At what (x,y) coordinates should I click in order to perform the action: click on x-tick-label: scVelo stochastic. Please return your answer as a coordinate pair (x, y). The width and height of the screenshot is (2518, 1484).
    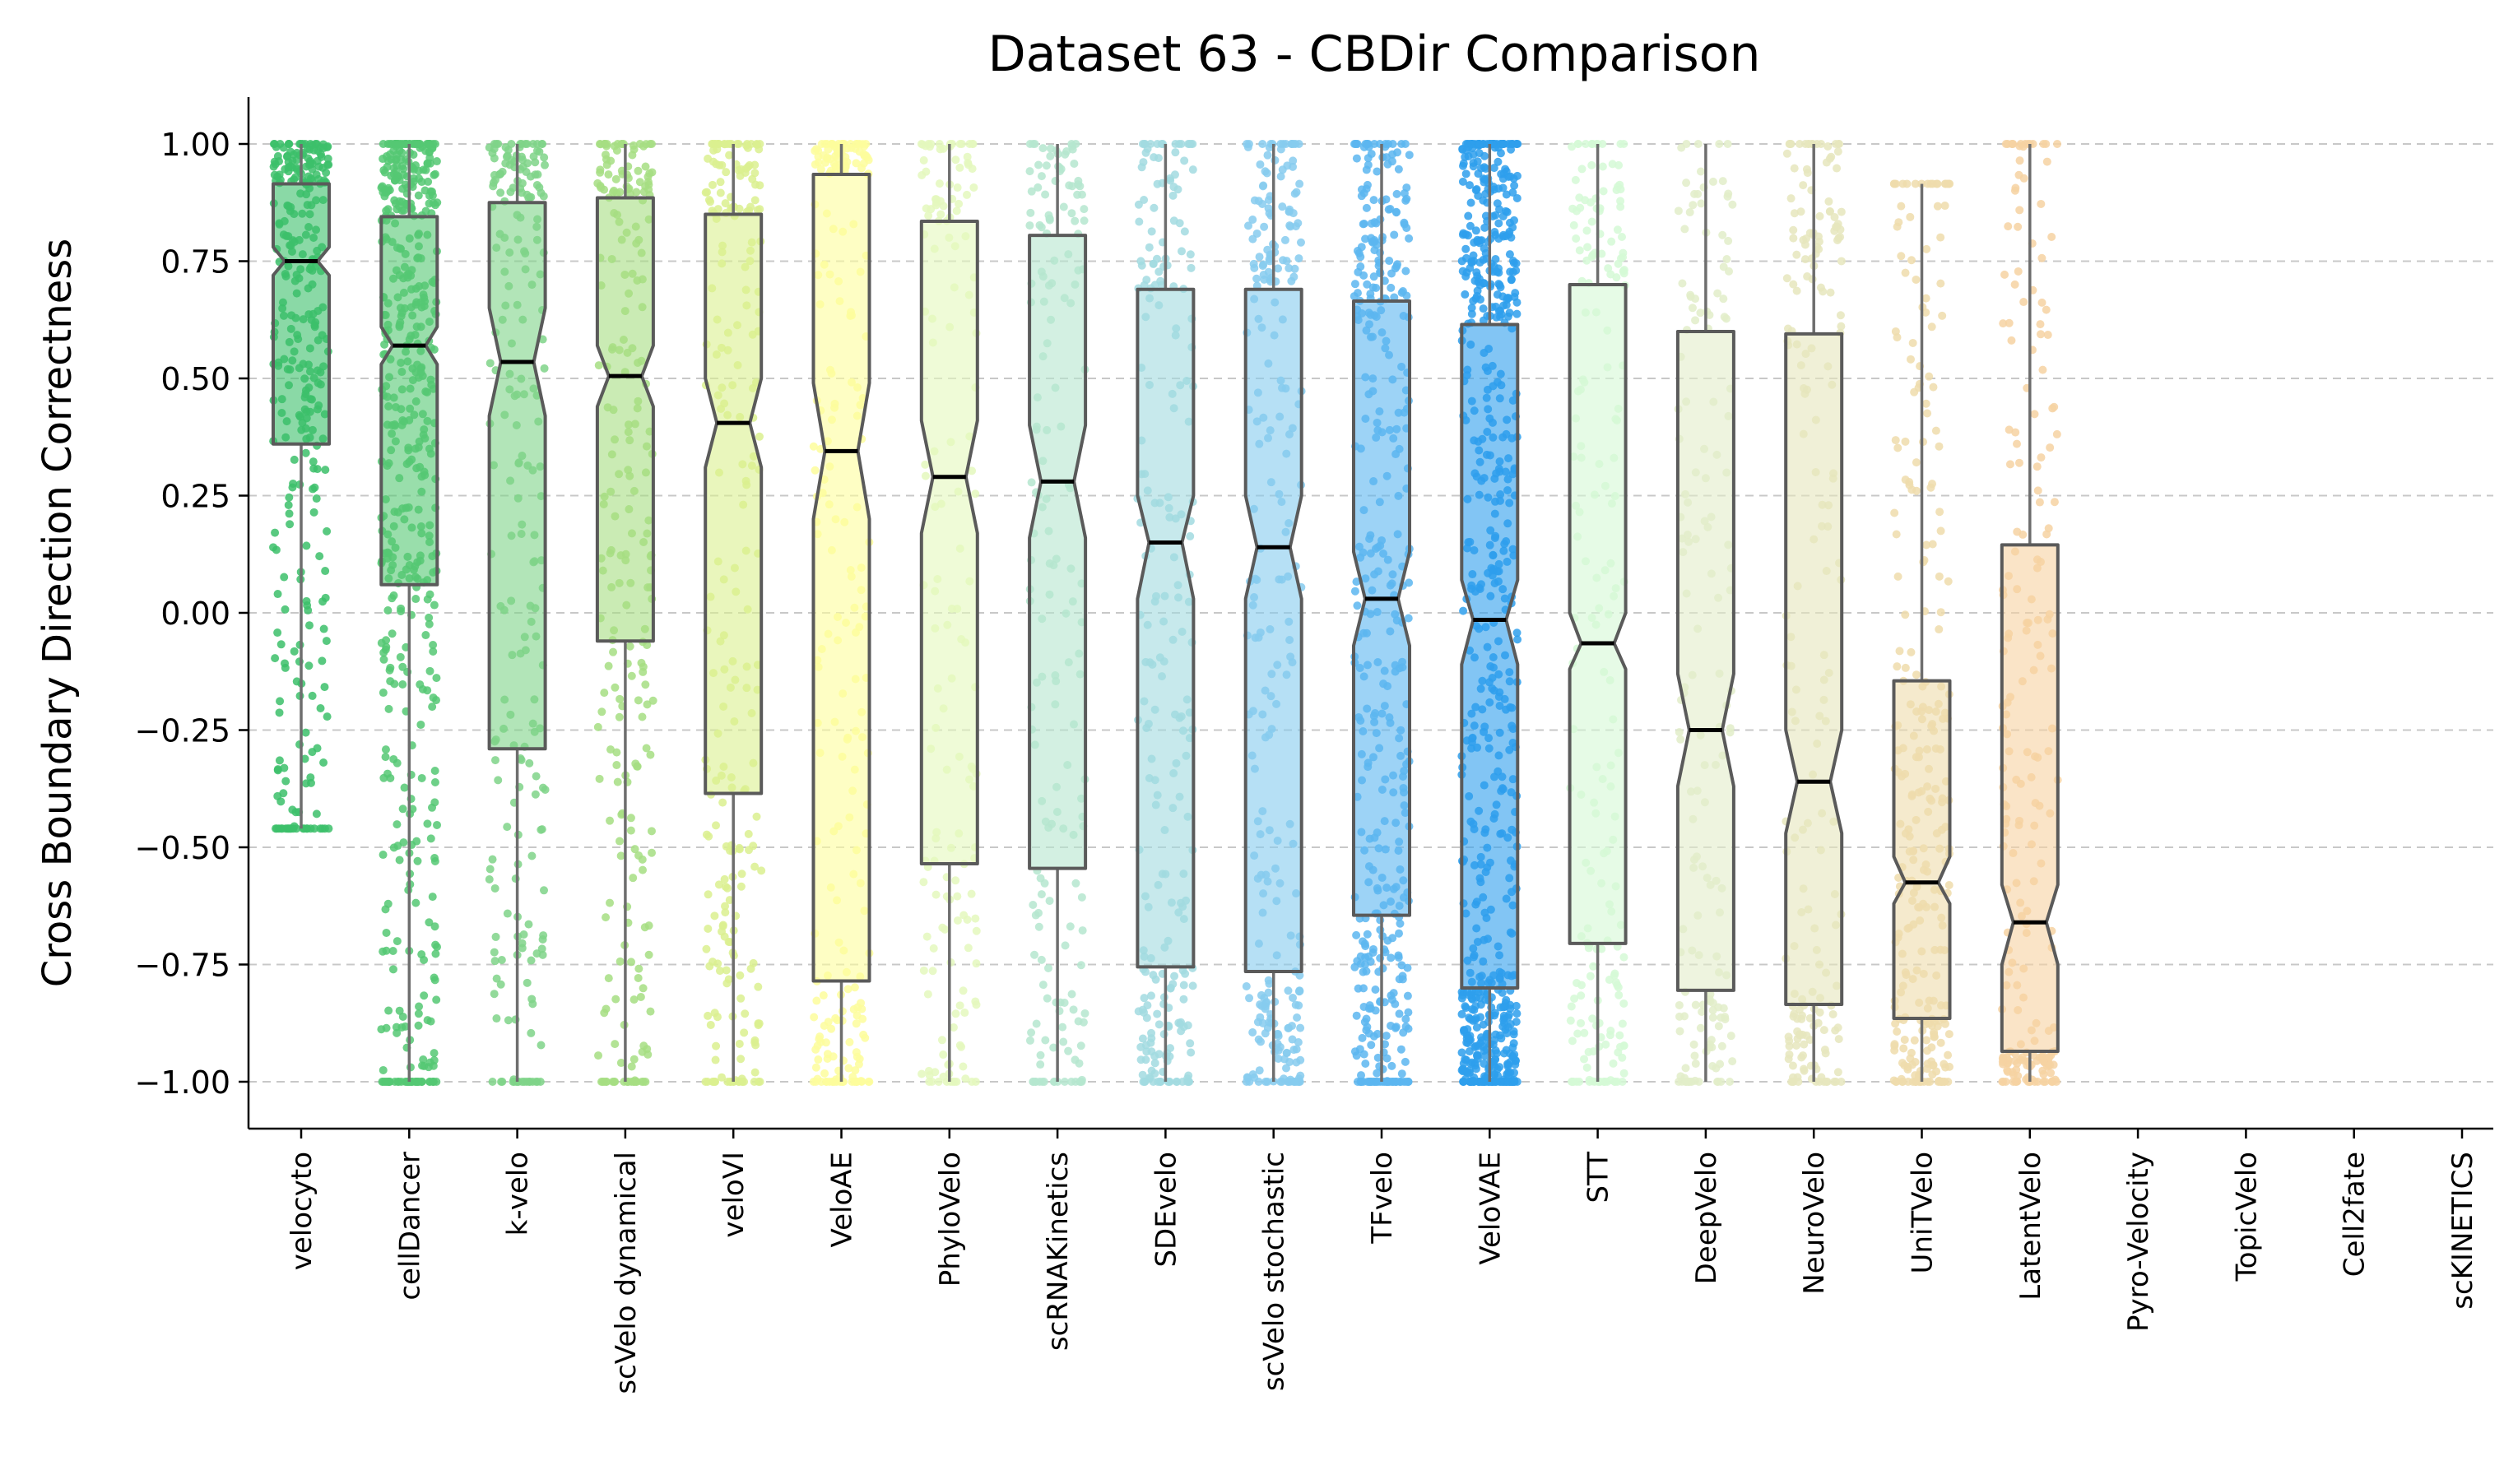
    Looking at the image, I should click on (1274, 1271).